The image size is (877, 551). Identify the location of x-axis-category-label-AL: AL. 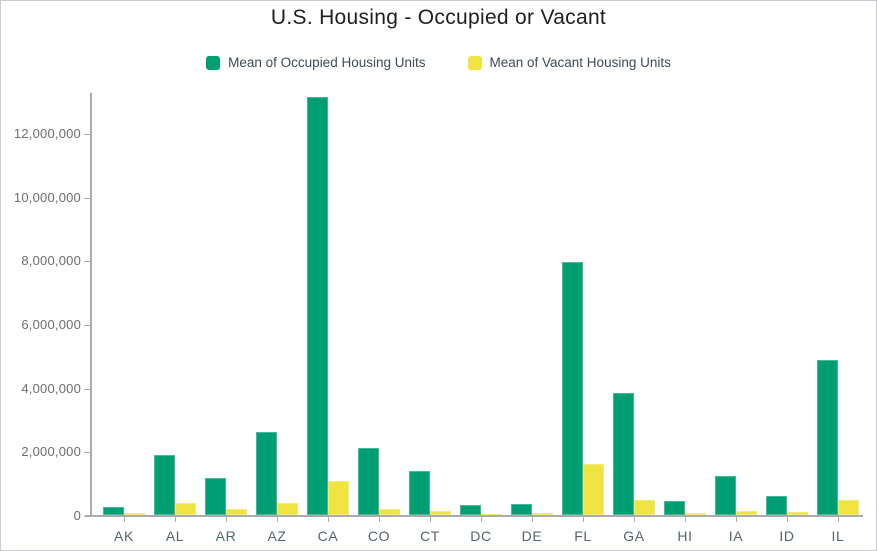
(175, 536).